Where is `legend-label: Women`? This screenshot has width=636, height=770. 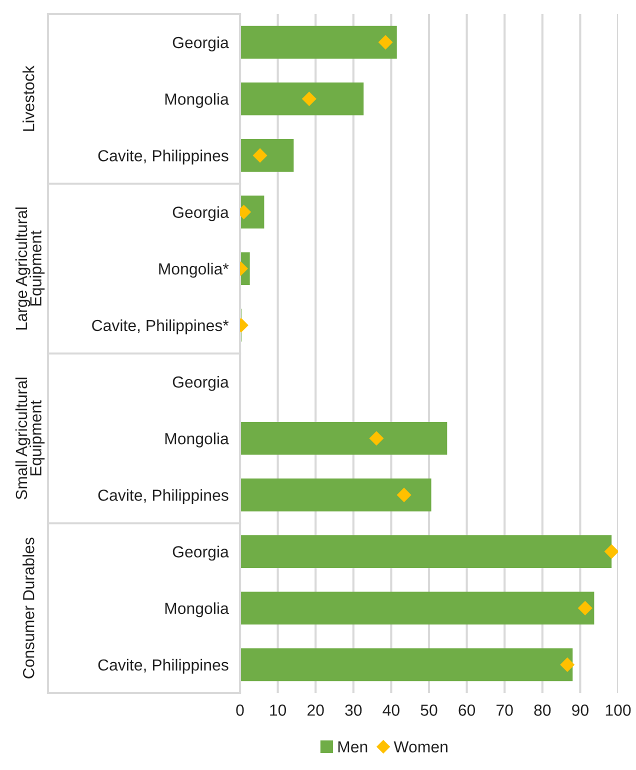 legend-label: Women is located at coordinates (421, 746).